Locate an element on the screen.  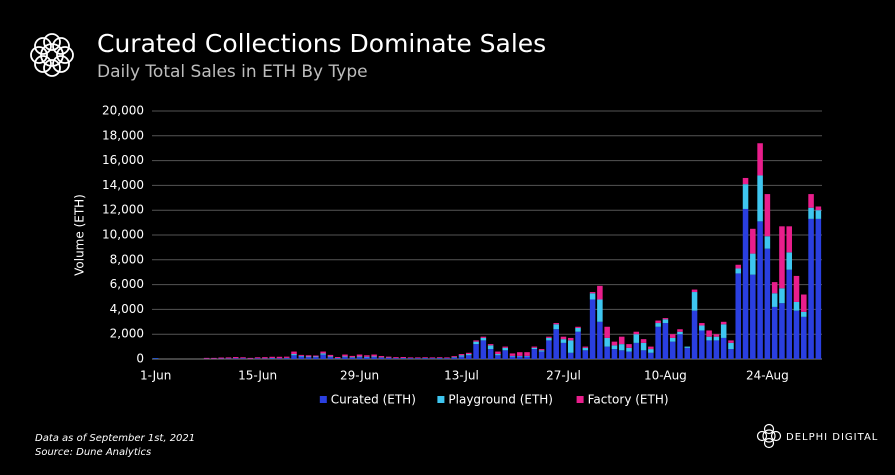
legend-label: Playground (ETH) is located at coordinates (500, 400).